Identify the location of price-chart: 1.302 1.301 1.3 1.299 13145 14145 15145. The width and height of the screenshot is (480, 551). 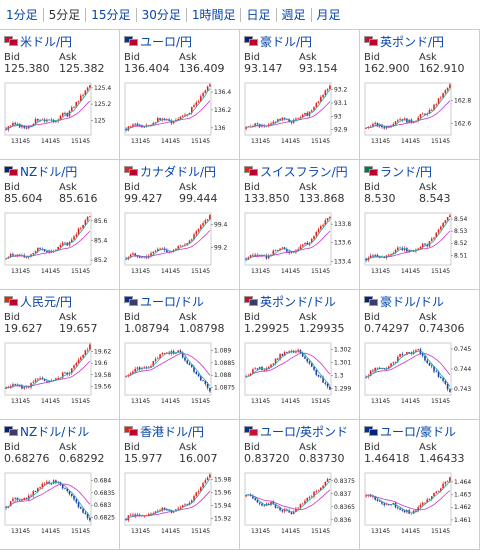
(297, 373).